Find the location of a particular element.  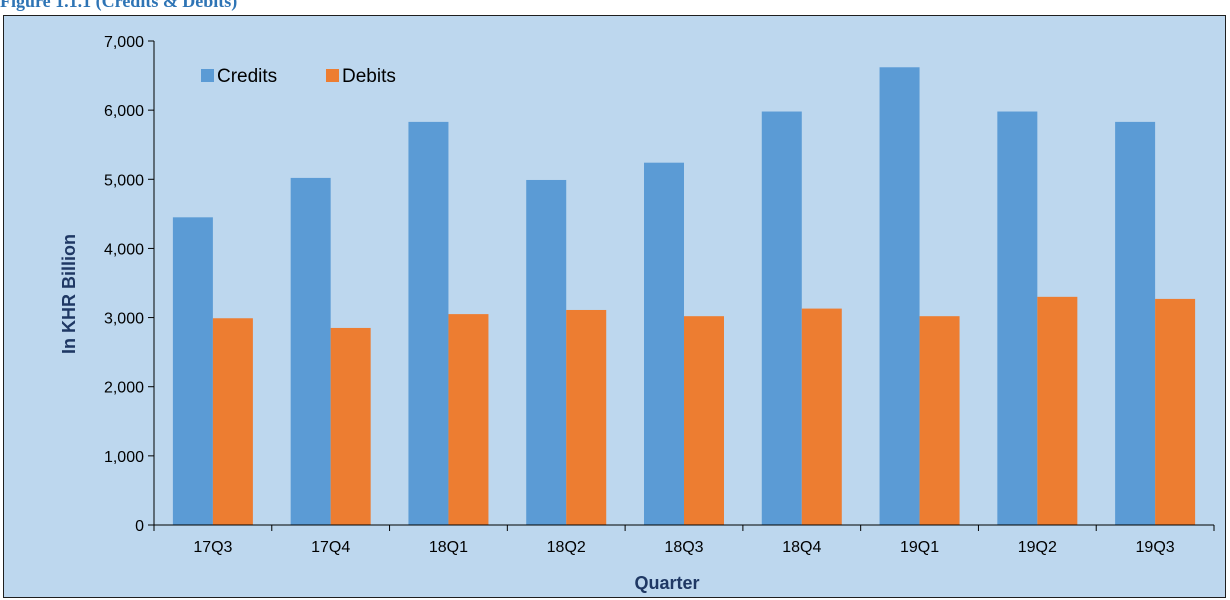

x-tick-label: 18Q3 is located at coordinates (683, 547).